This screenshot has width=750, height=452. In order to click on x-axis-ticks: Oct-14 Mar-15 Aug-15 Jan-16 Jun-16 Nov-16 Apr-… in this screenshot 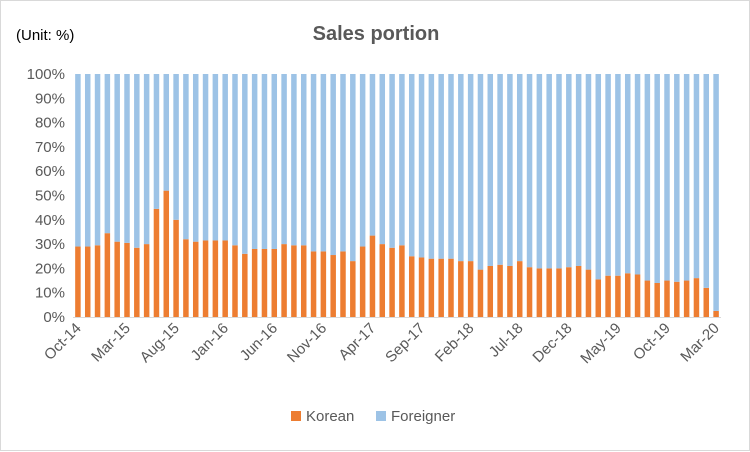, I will do `click(382, 343)`.